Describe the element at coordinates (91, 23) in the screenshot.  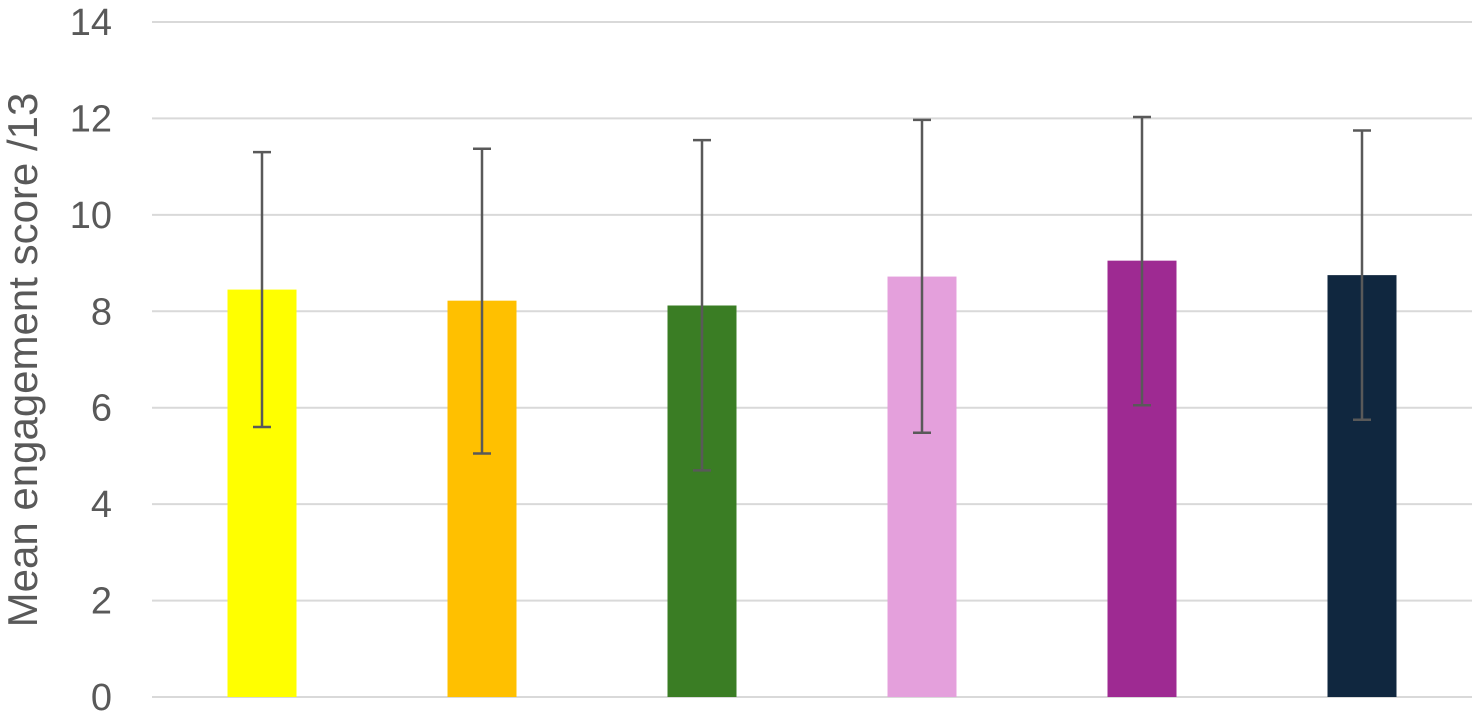
I see `y-tick-label: 14` at that location.